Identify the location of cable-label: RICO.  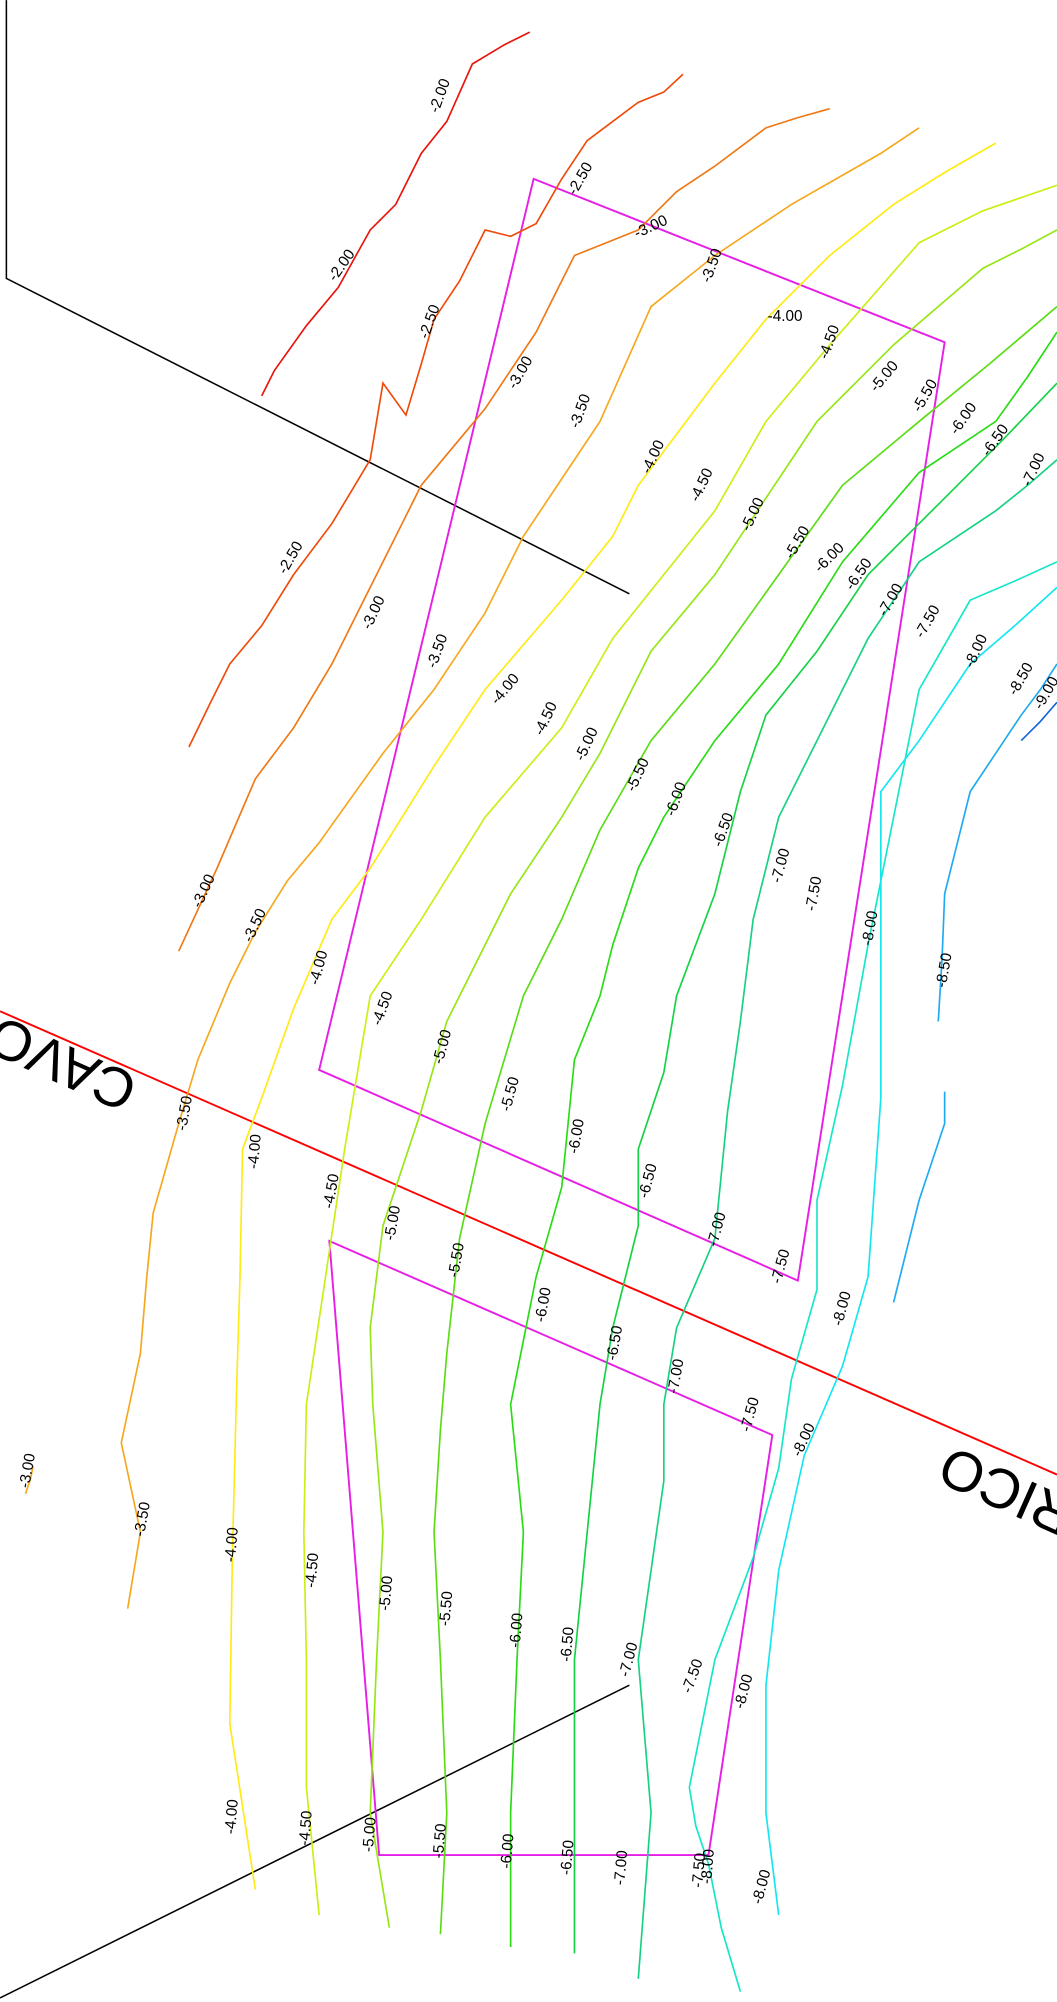
(993, 1491).